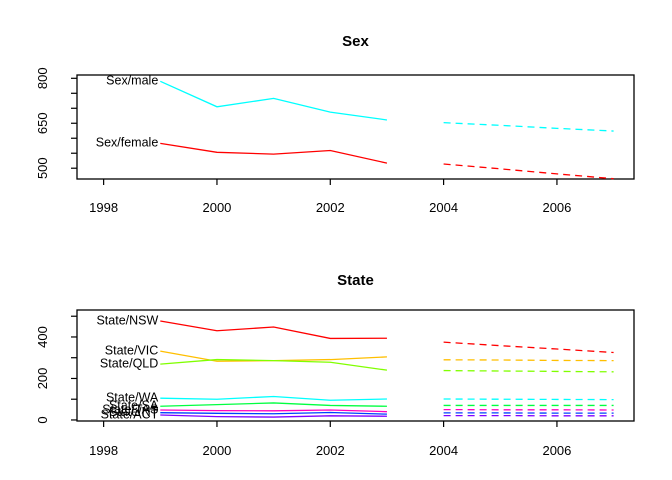 This screenshot has width=672, height=480. What do you see at coordinates (355, 280) in the screenshot?
I see `panel-title: State` at bounding box center [355, 280].